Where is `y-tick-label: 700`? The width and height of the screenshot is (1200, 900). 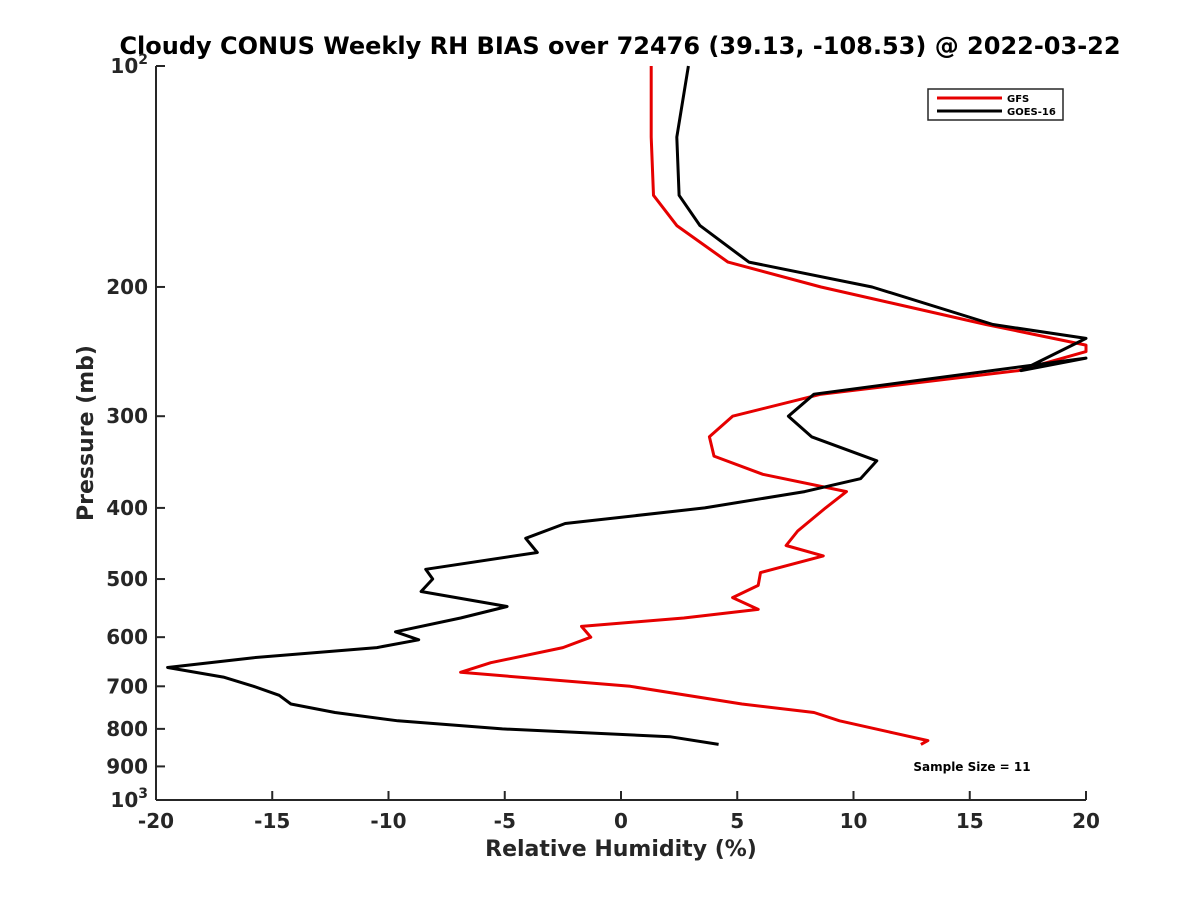 y-tick-label: 700 is located at coordinates (127, 686).